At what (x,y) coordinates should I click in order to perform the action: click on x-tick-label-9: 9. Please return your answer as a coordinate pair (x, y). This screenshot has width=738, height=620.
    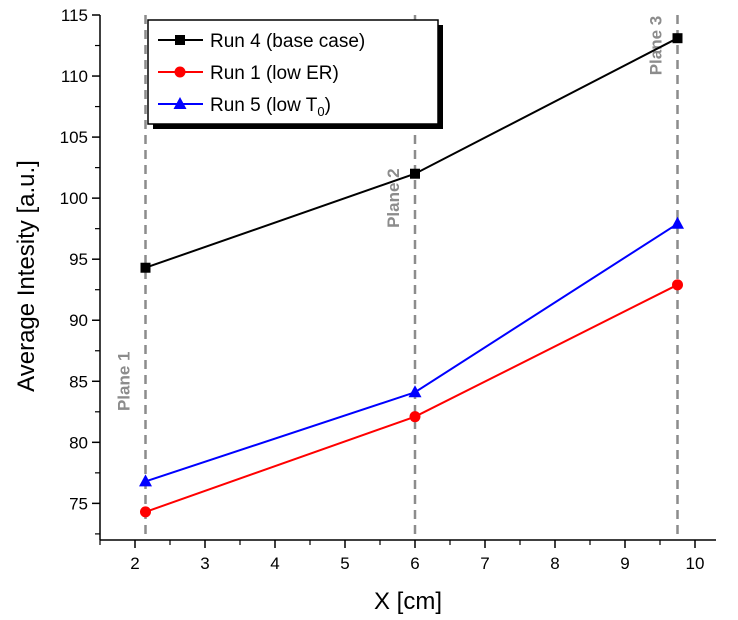
    Looking at the image, I should click on (624, 563).